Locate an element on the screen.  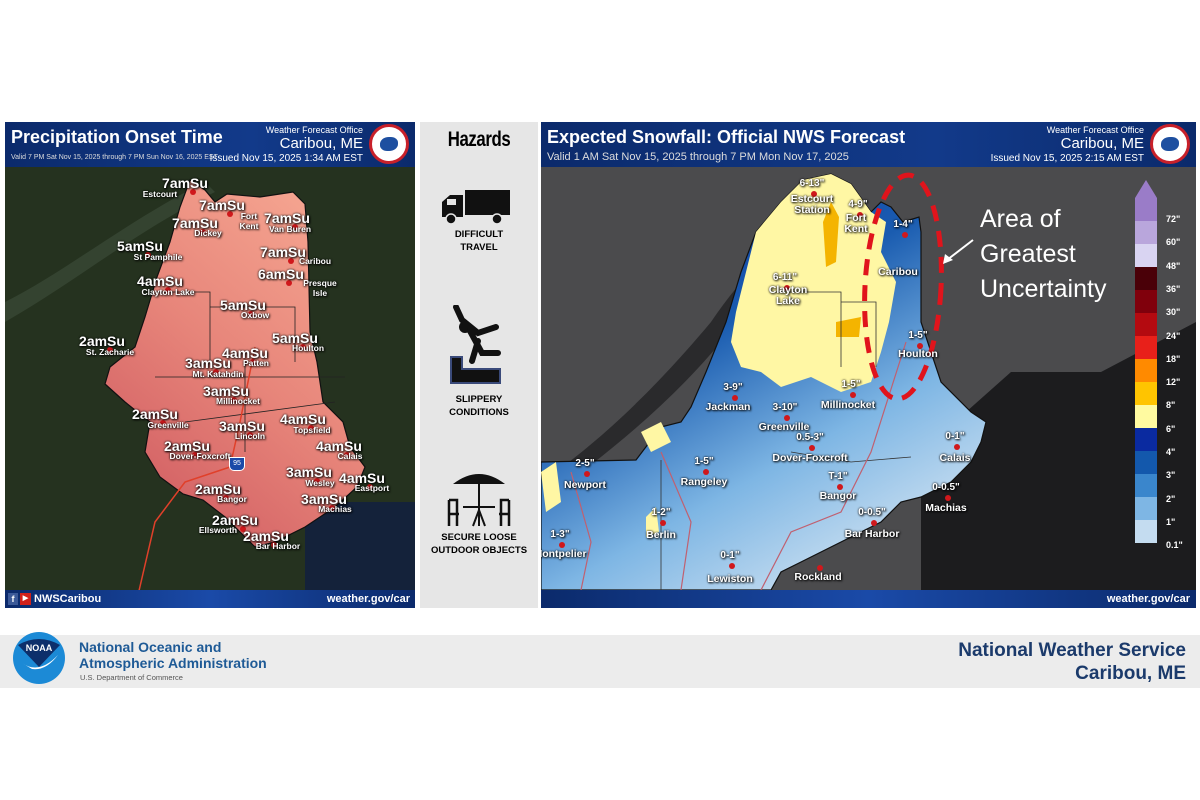
snowfall-amount-label: 1-4" is located at coordinates (903, 224).